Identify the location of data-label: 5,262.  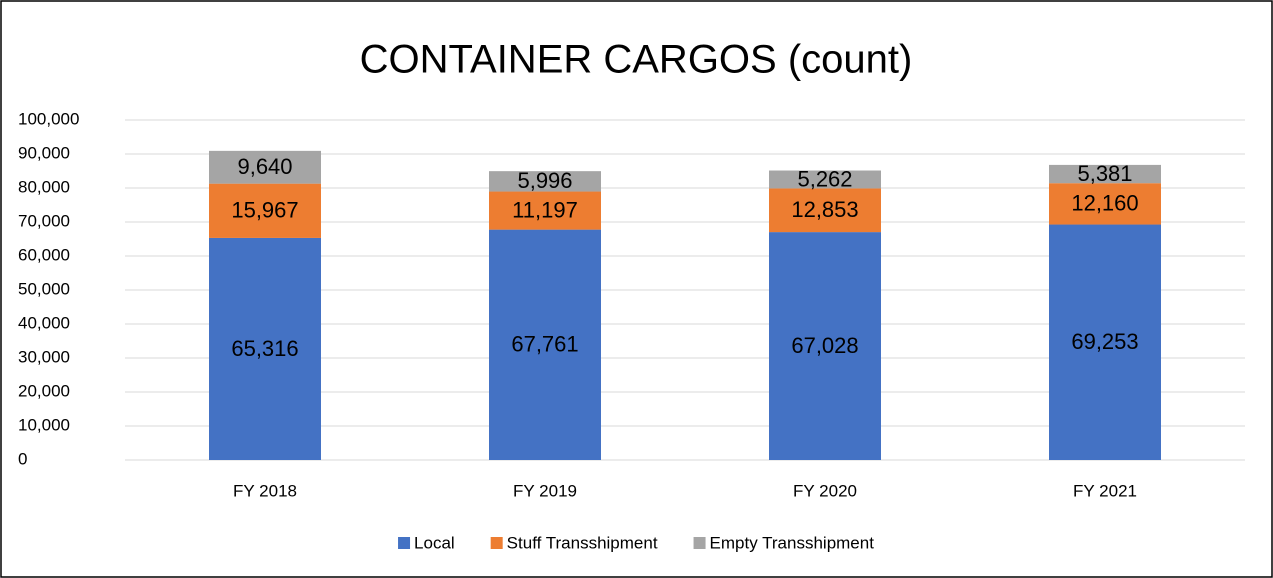
(824, 178).